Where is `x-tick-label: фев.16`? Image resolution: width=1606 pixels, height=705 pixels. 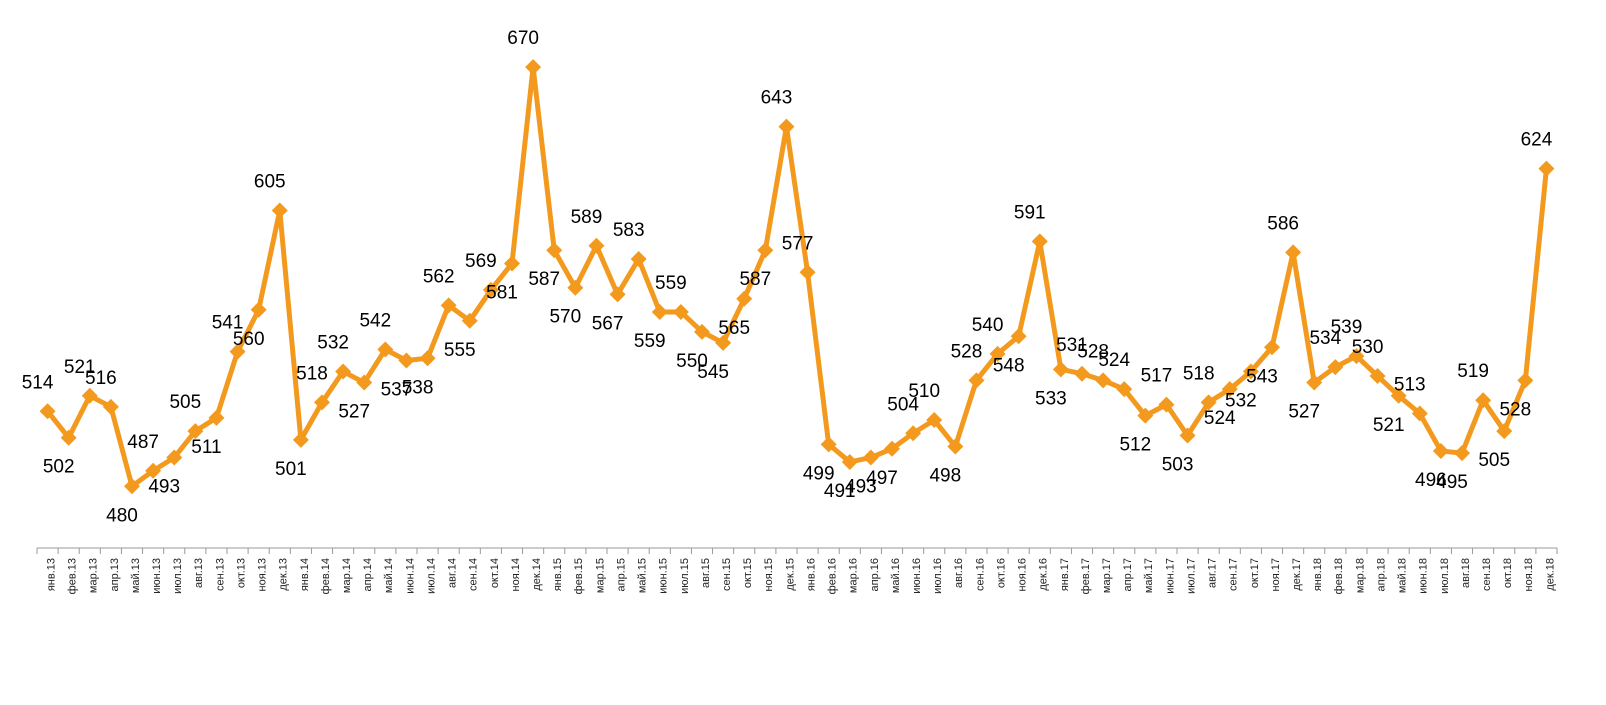
x-tick-label: фев.16 is located at coordinates (833, 576).